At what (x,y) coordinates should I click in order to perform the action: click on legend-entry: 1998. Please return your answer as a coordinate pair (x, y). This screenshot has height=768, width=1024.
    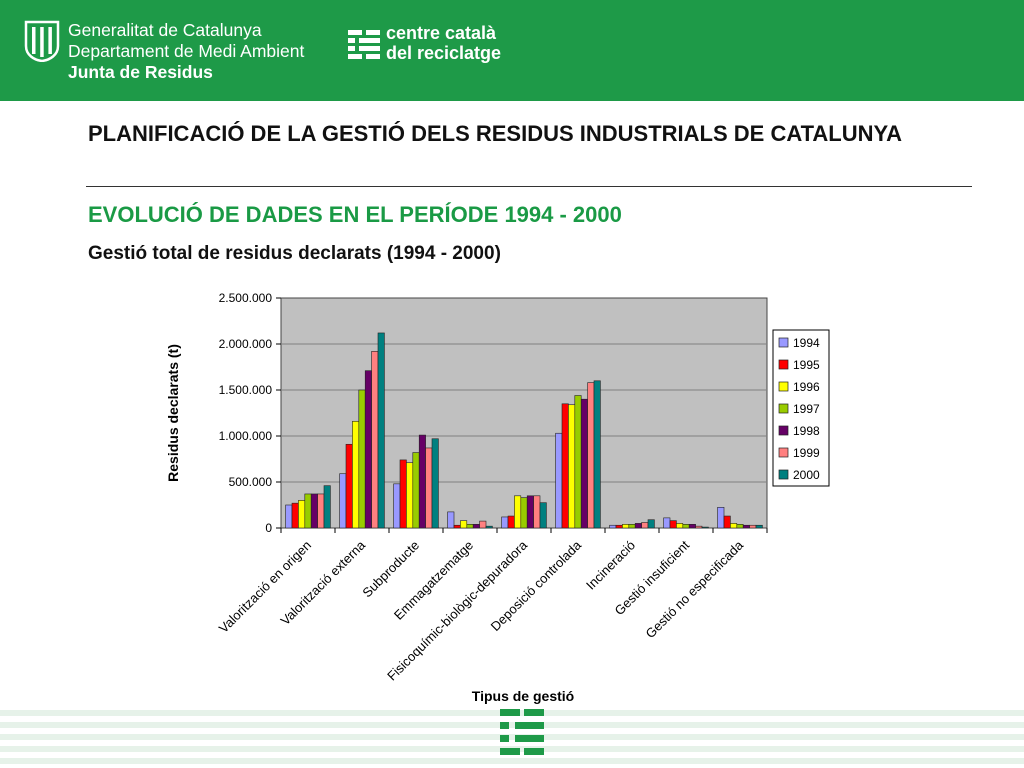
    Looking at the image, I should click on (806, 431).